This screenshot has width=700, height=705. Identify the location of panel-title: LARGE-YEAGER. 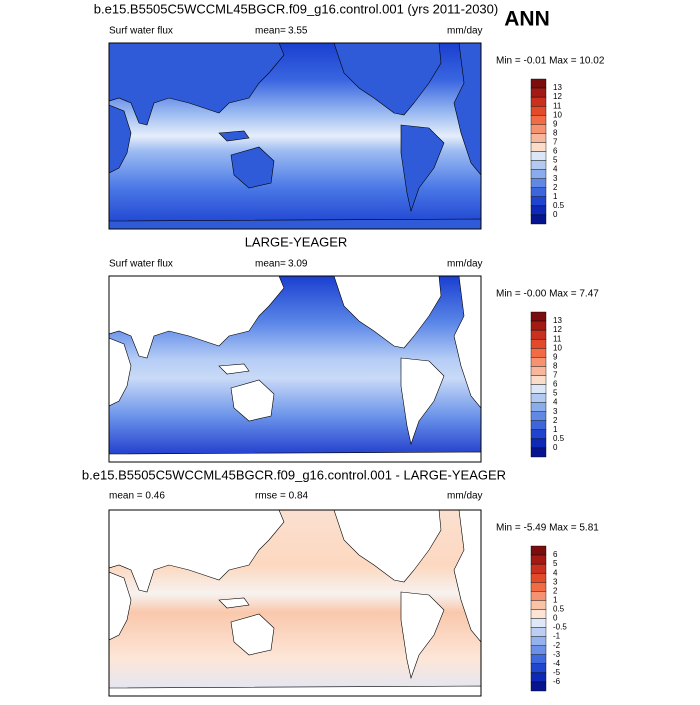
(296, 241).